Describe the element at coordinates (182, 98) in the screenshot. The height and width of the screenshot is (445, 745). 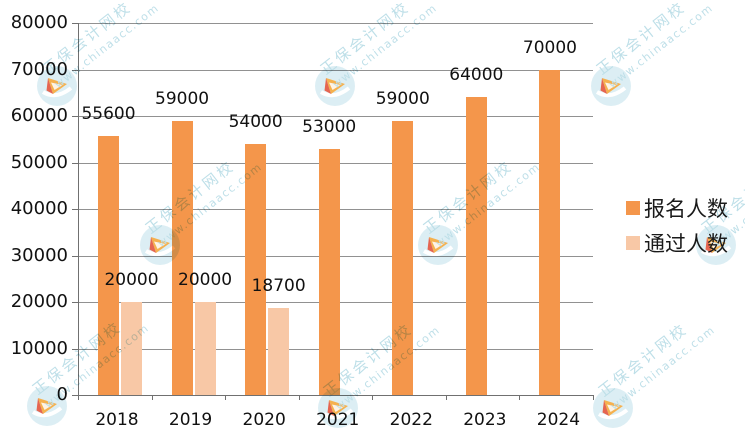
I see `data-label-报名人数-2019: 59000` at that location.